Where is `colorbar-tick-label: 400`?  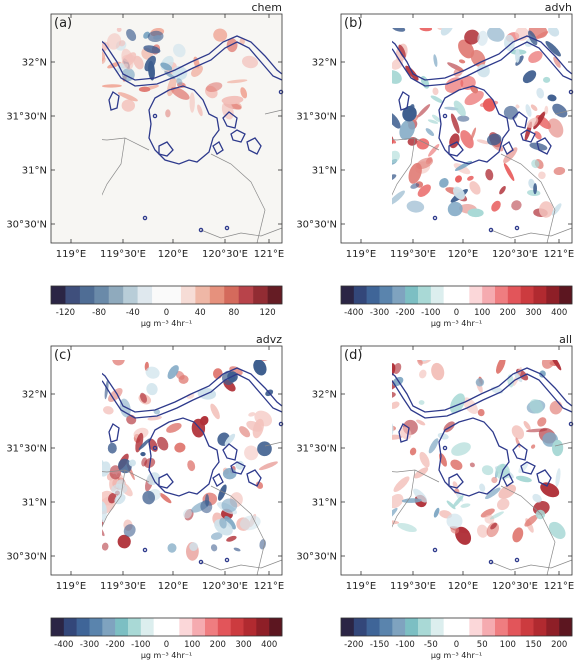
colorbar-tick-label: 400 is located at coordinates (269, 645).